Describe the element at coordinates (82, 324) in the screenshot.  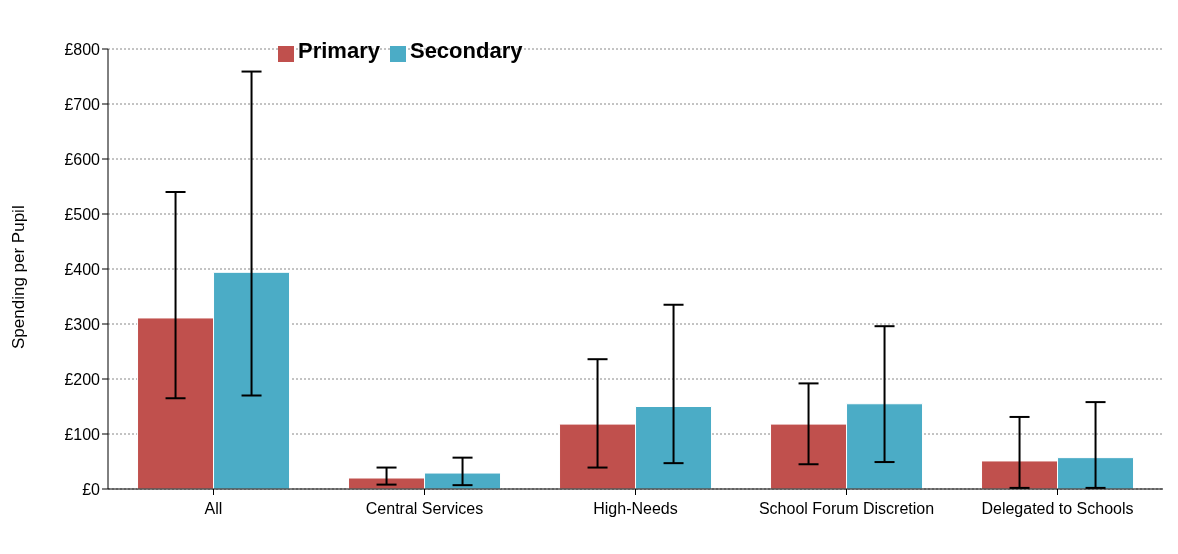
I see `y-tick-label: £300` at that location.